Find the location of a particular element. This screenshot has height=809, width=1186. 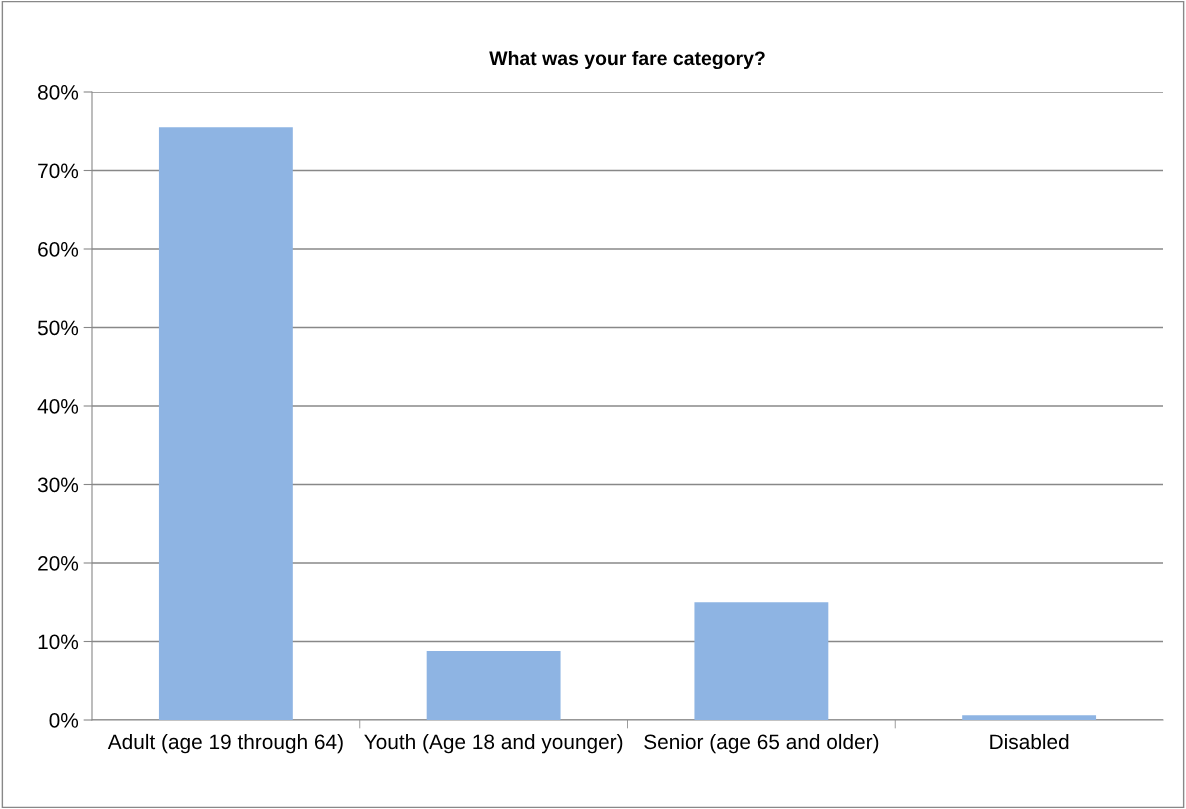

x-tick-label: Adult (age 19 through 64) is located at coordinates (225, 743).